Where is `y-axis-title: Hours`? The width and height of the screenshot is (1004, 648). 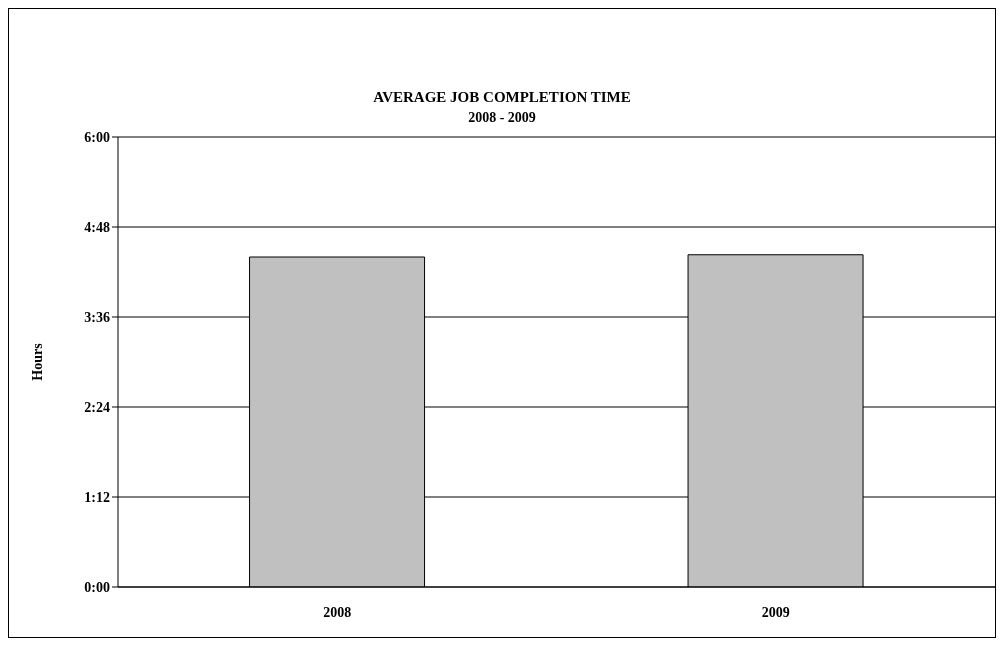
y-axis-title: Hours is located at coordinates (37, 361).